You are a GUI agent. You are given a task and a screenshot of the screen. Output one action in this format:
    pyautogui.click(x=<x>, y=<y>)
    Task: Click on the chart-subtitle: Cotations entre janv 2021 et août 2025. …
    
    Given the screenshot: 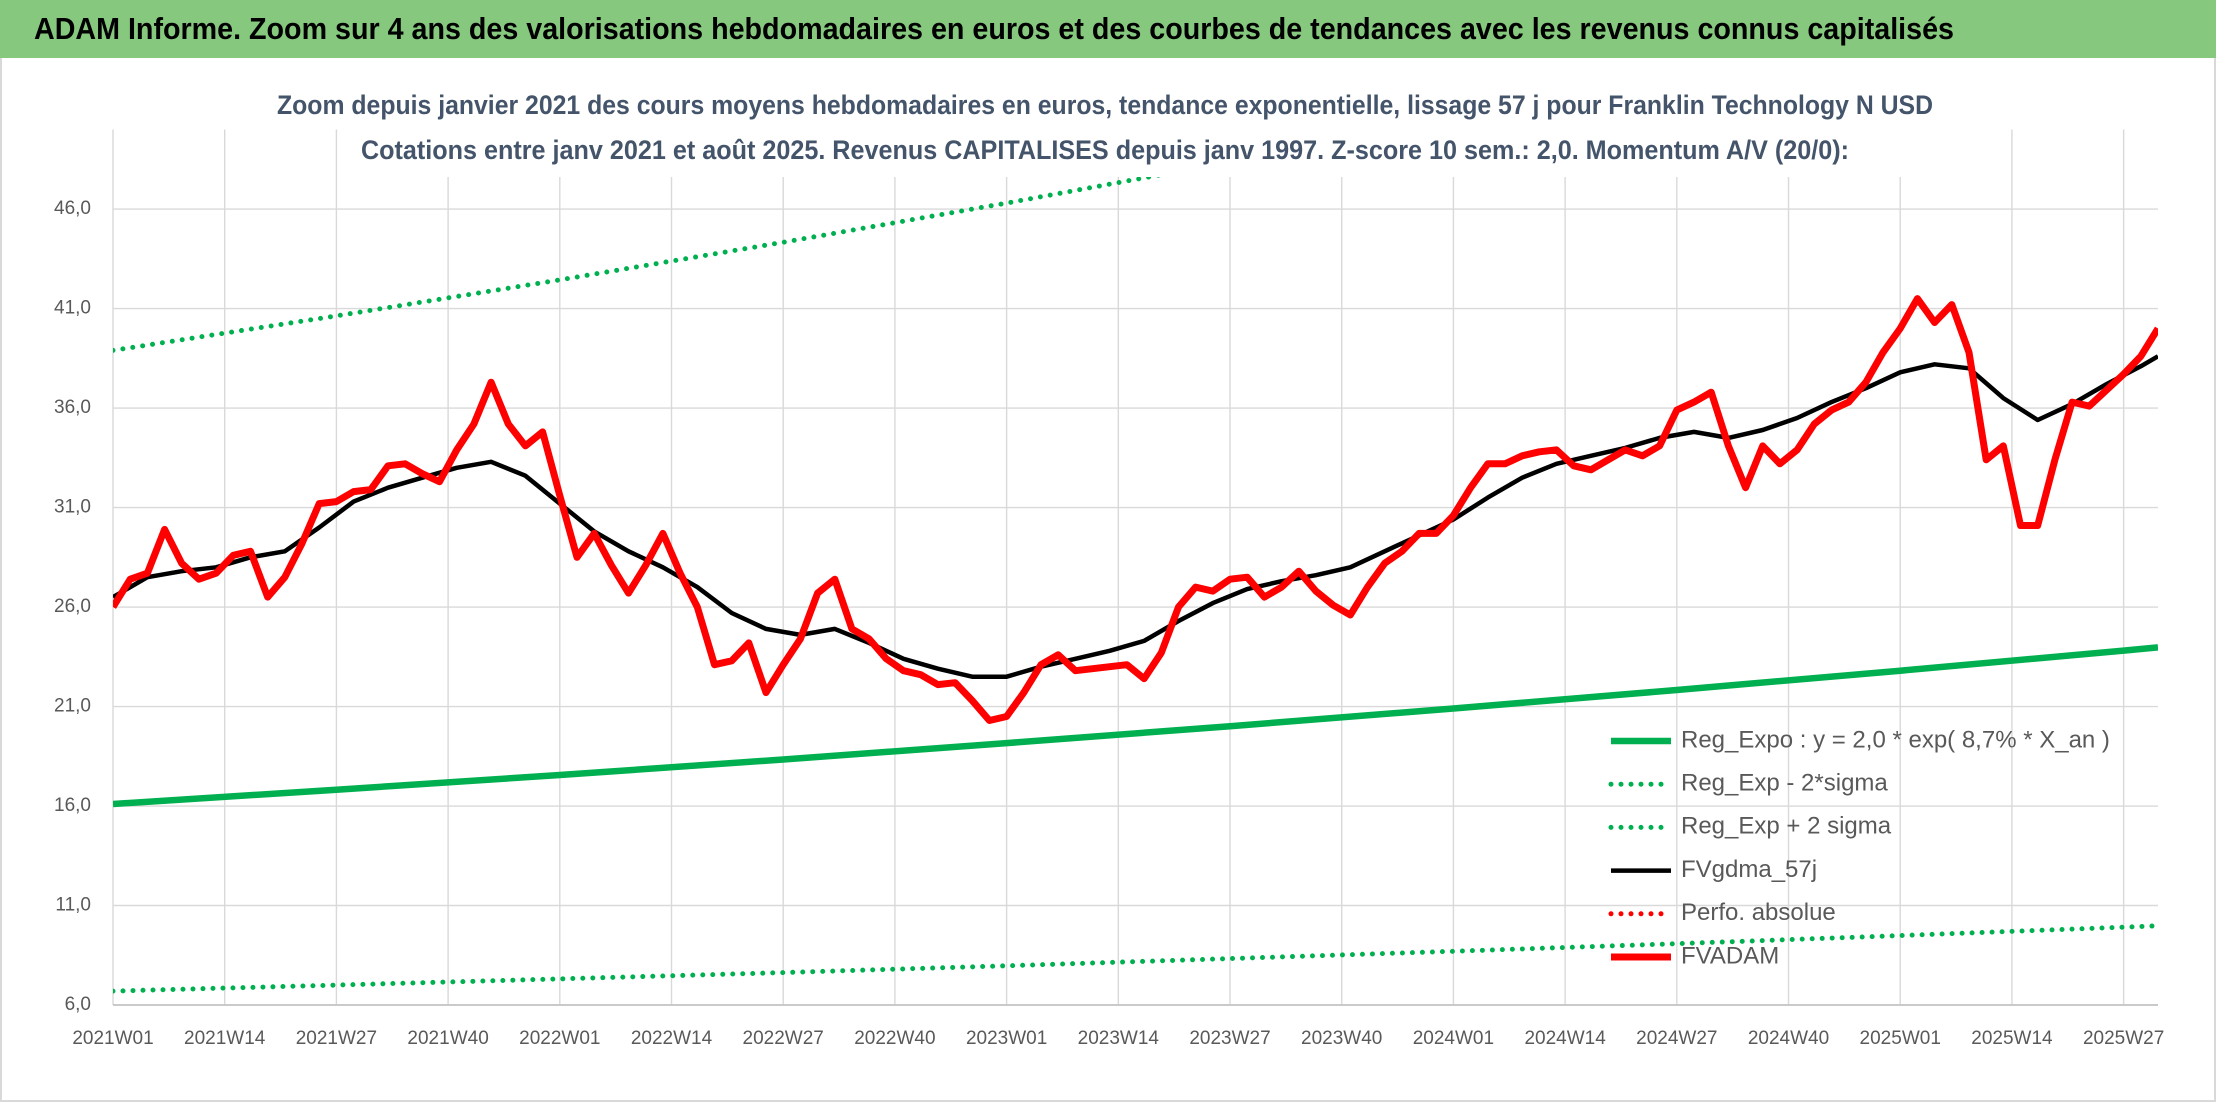 What is the action you would take?
    pyautogui.click(x=1105, y=150)
    